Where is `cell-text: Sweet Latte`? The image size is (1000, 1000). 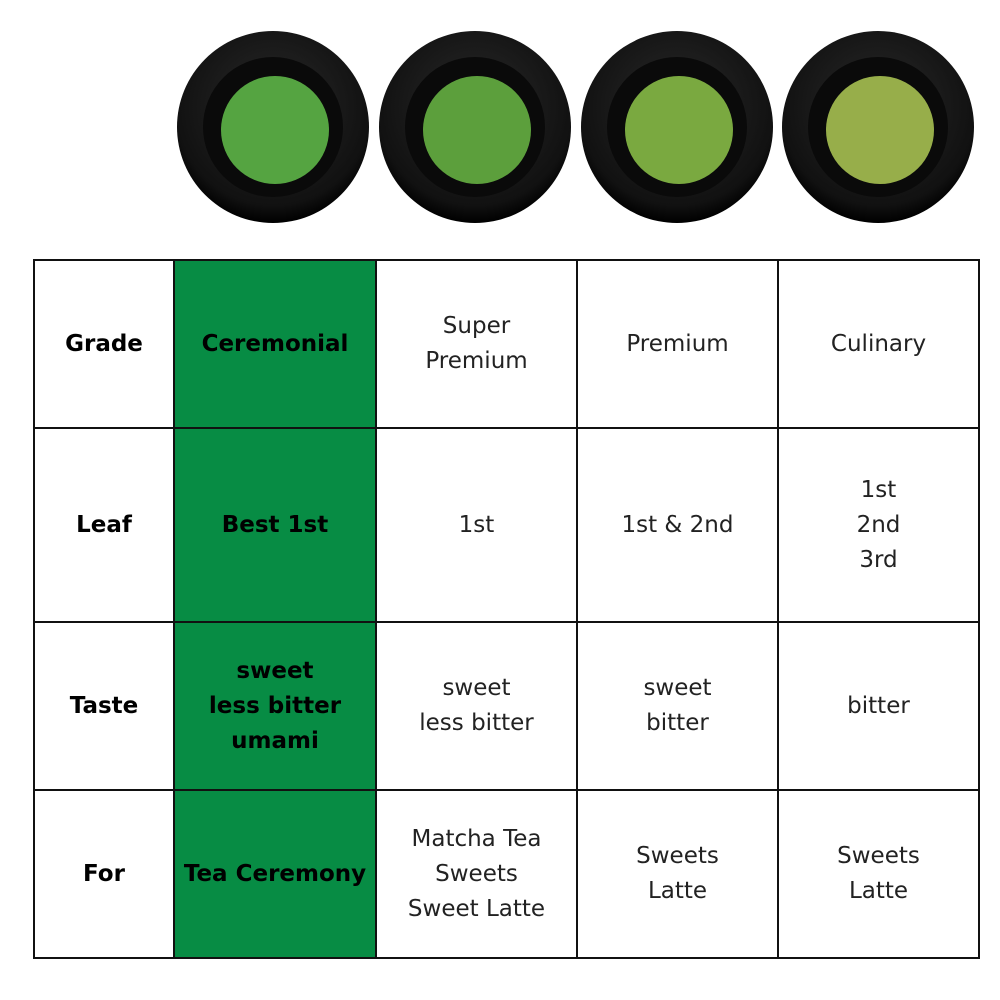
cell-text: Sweet Latte is located at coordinates (476, 908).